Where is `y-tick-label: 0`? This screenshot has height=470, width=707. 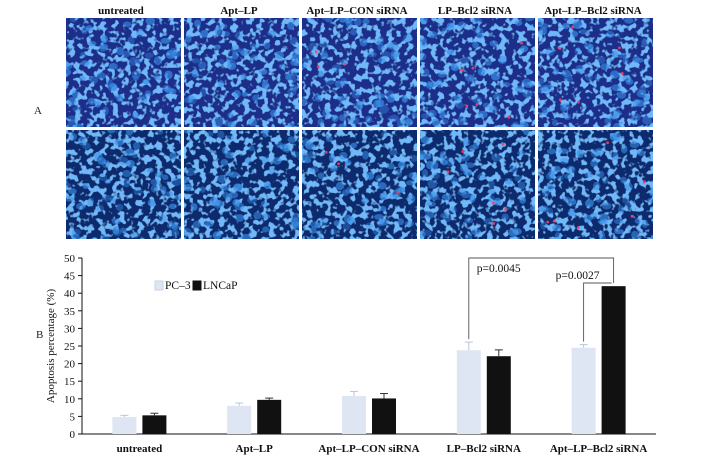 y-tick-label: 0 is located at coordinates (73, 435).